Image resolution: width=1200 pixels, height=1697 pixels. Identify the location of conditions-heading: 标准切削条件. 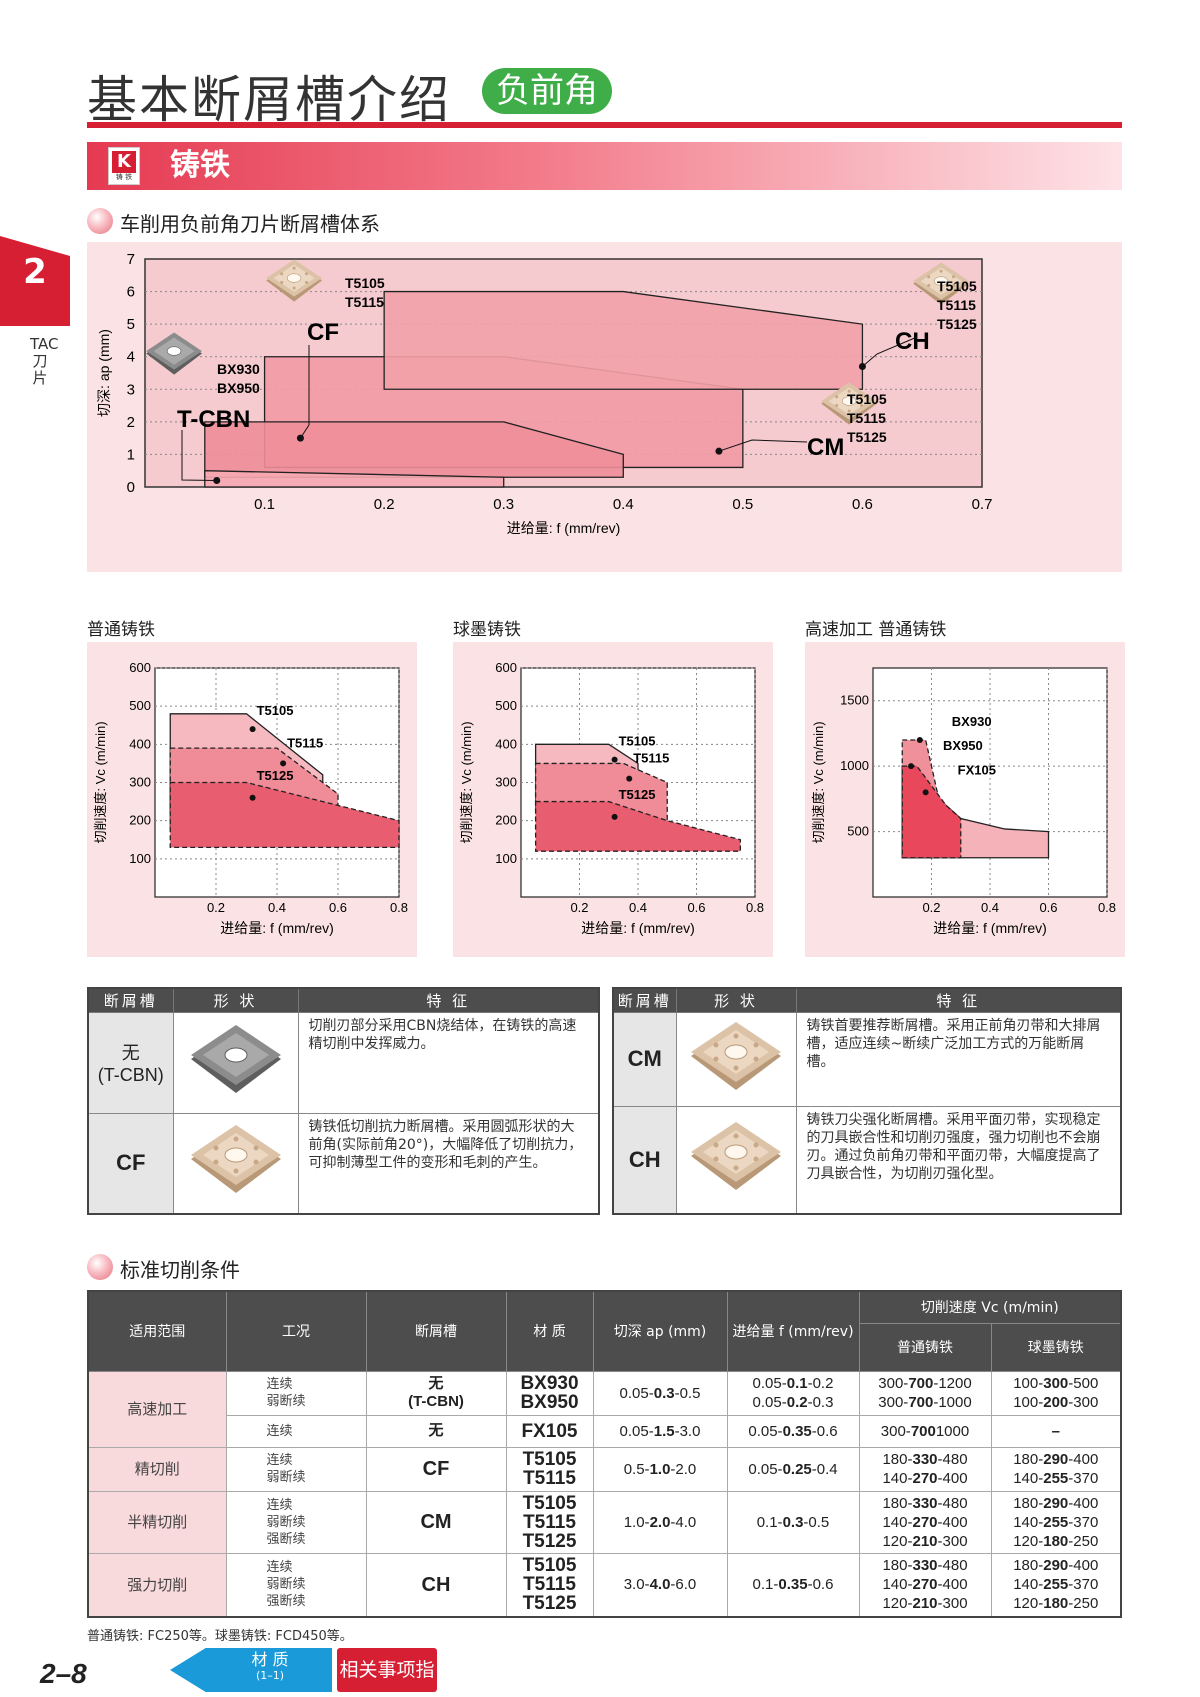
(180, 1270).